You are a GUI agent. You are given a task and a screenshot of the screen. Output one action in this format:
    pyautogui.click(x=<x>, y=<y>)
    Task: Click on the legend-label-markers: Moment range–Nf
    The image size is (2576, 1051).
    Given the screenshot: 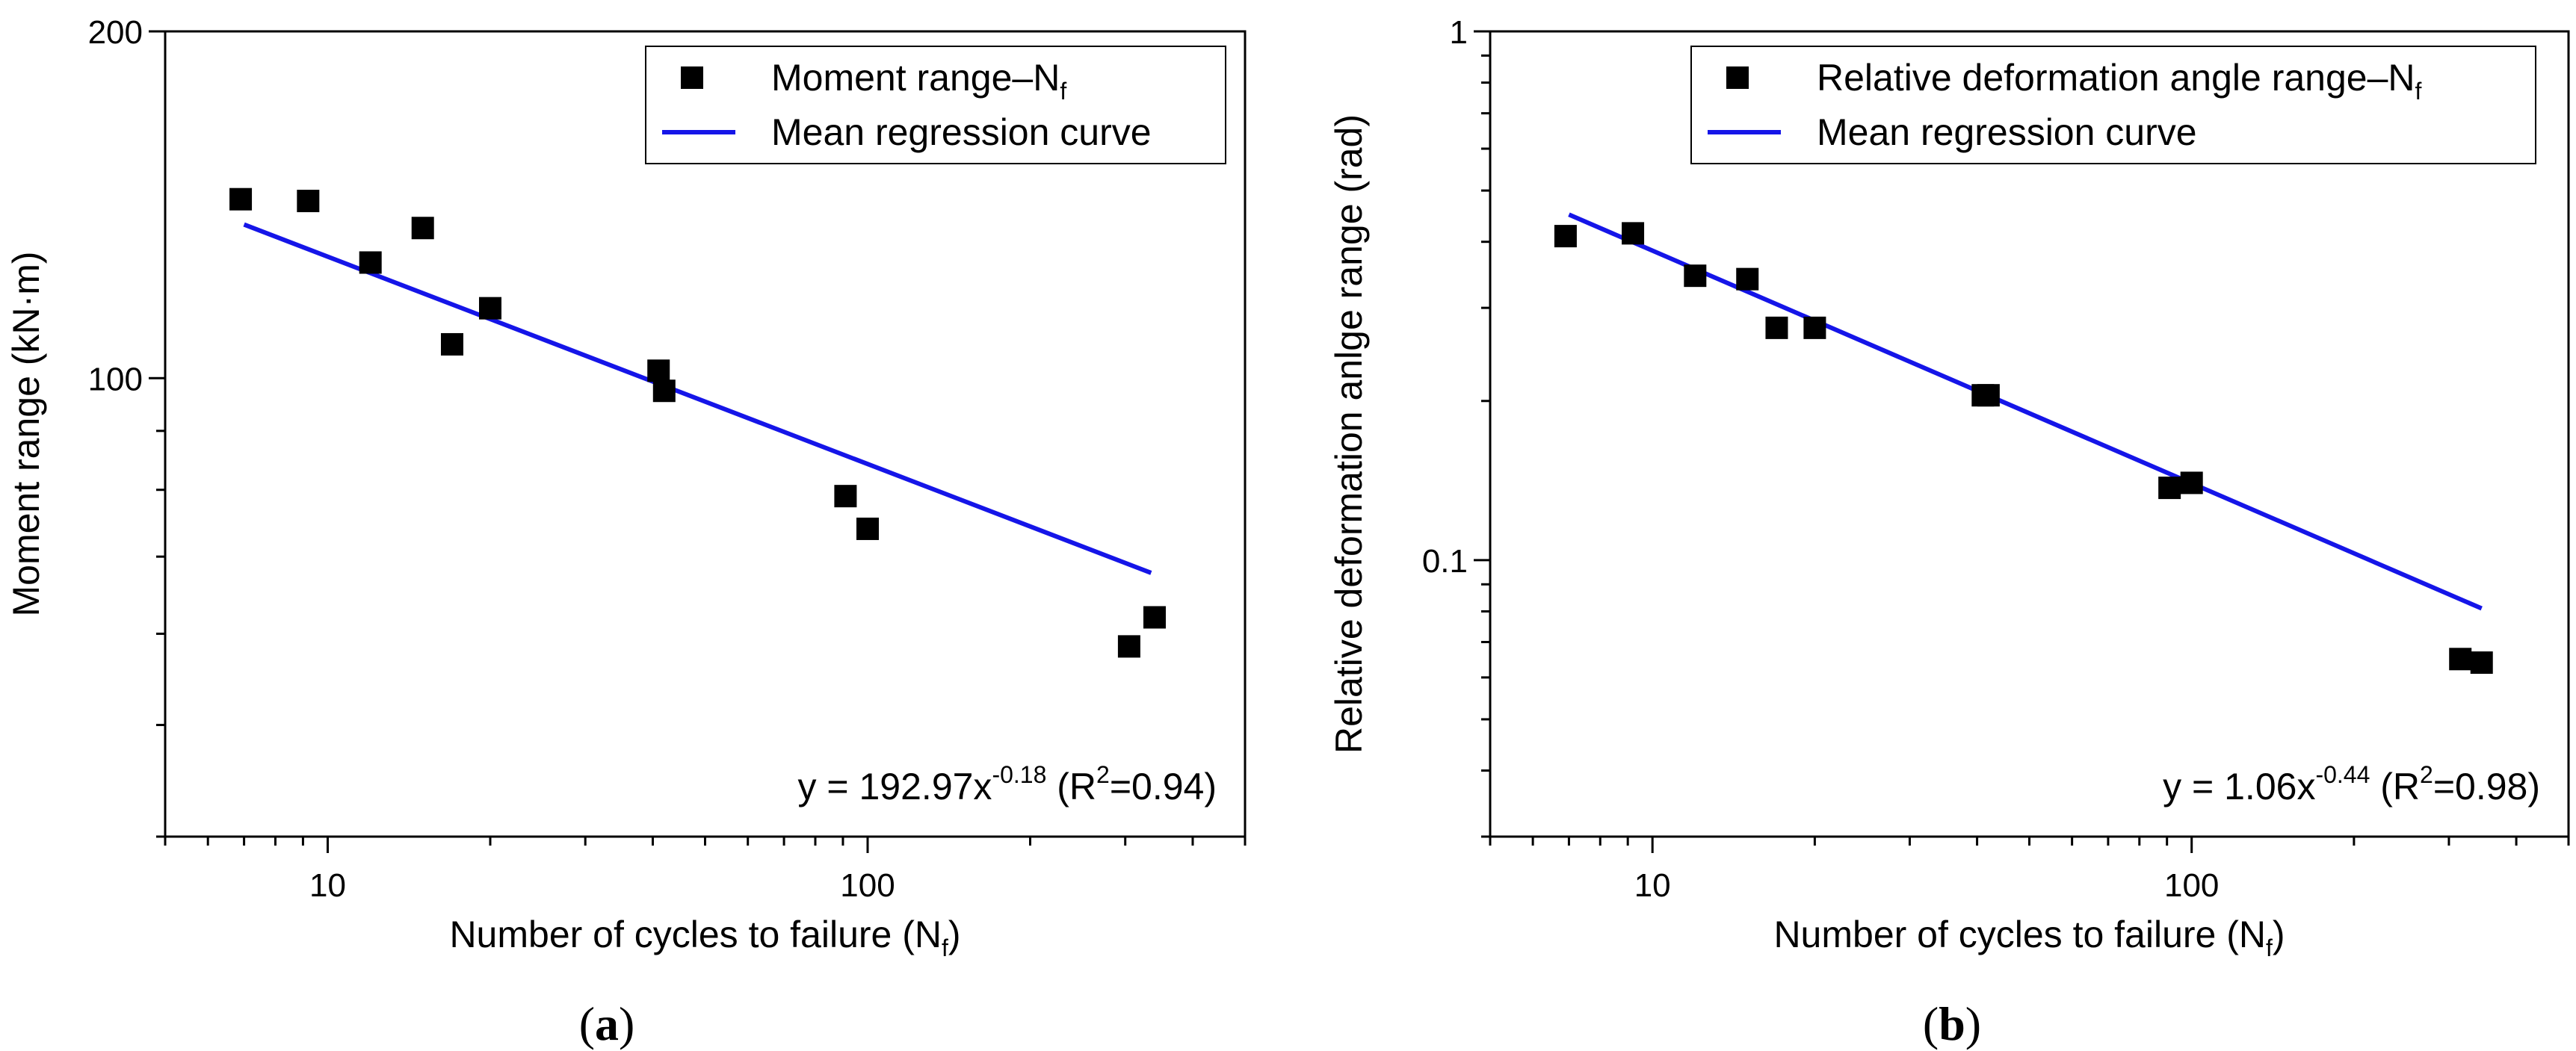 What is the action you would take?
    pyautogui.click(x=919, y=81)
    